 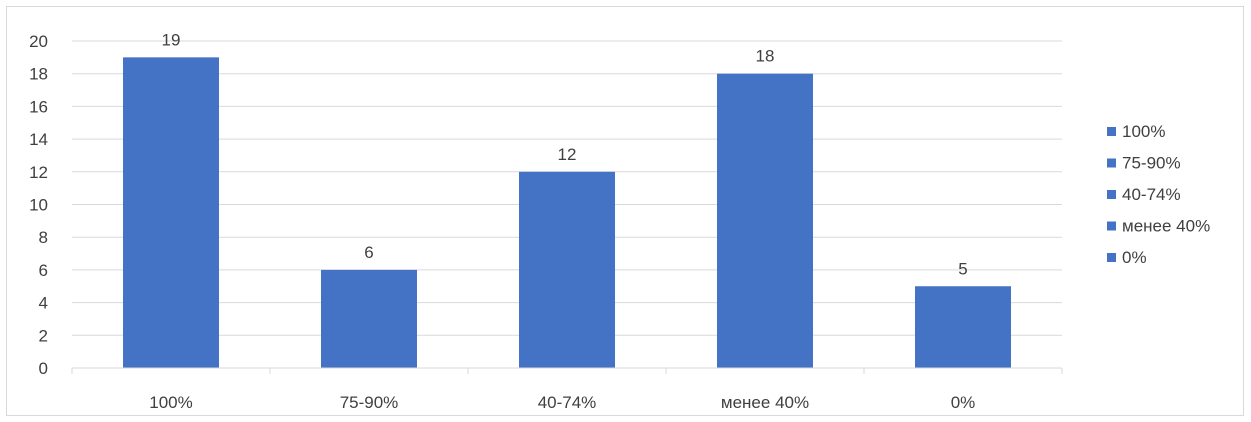 I want to click on x-tick-label: 40-74%, so click(x=567, y=402).